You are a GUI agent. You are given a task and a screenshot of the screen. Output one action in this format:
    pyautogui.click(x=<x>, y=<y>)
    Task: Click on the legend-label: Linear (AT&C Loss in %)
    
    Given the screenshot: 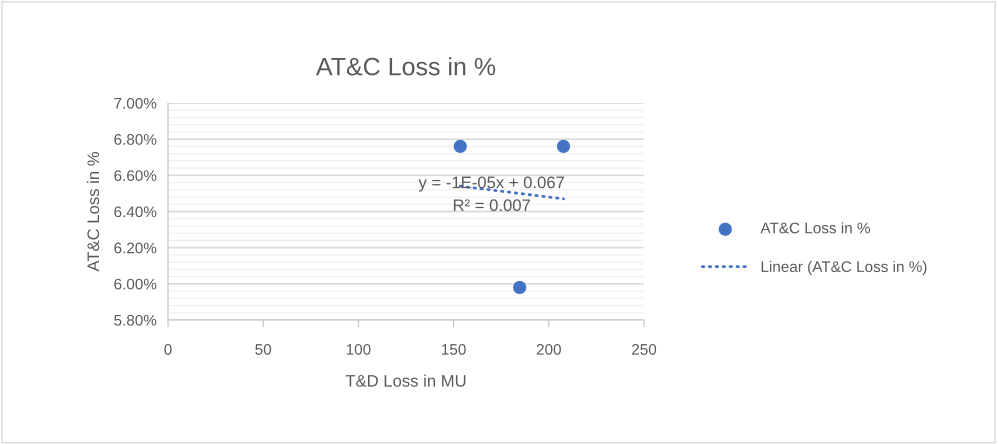 What is the action you would take?
    pyautogui.click(x=844, y=268)
    